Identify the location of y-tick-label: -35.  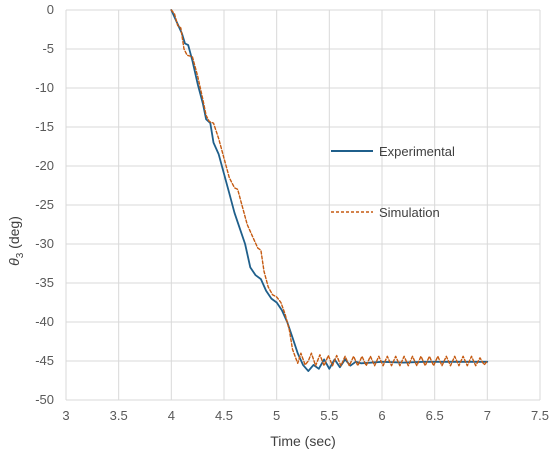
(44, 282).